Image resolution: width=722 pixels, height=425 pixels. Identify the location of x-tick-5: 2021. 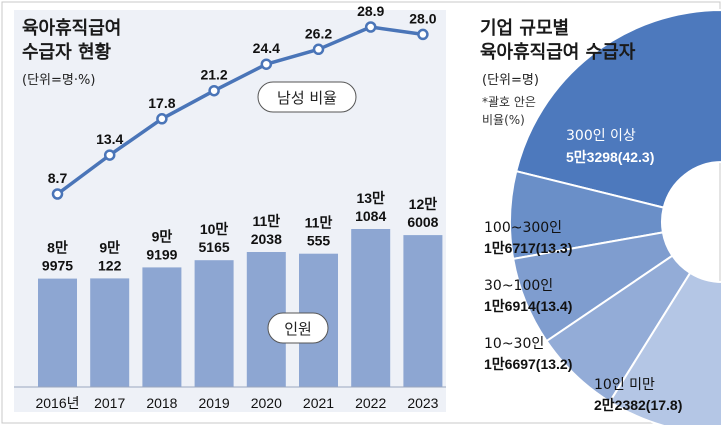
(318, 403).